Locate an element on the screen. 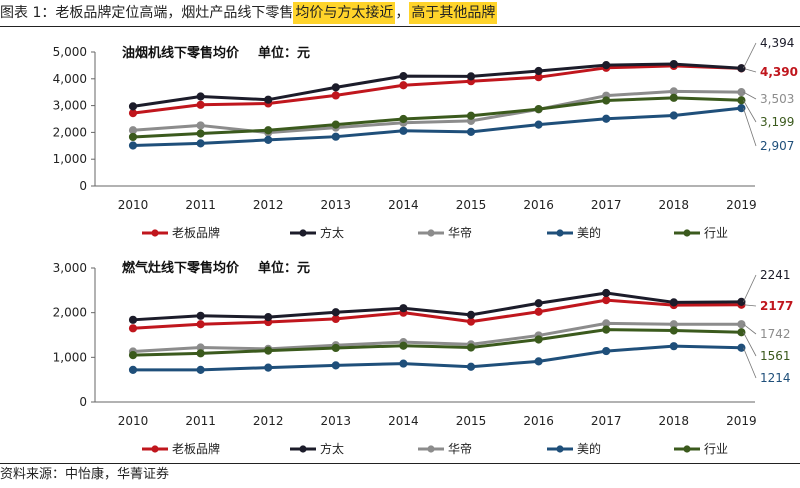  series-industry: 1561 is located at coordinates (459, 344).